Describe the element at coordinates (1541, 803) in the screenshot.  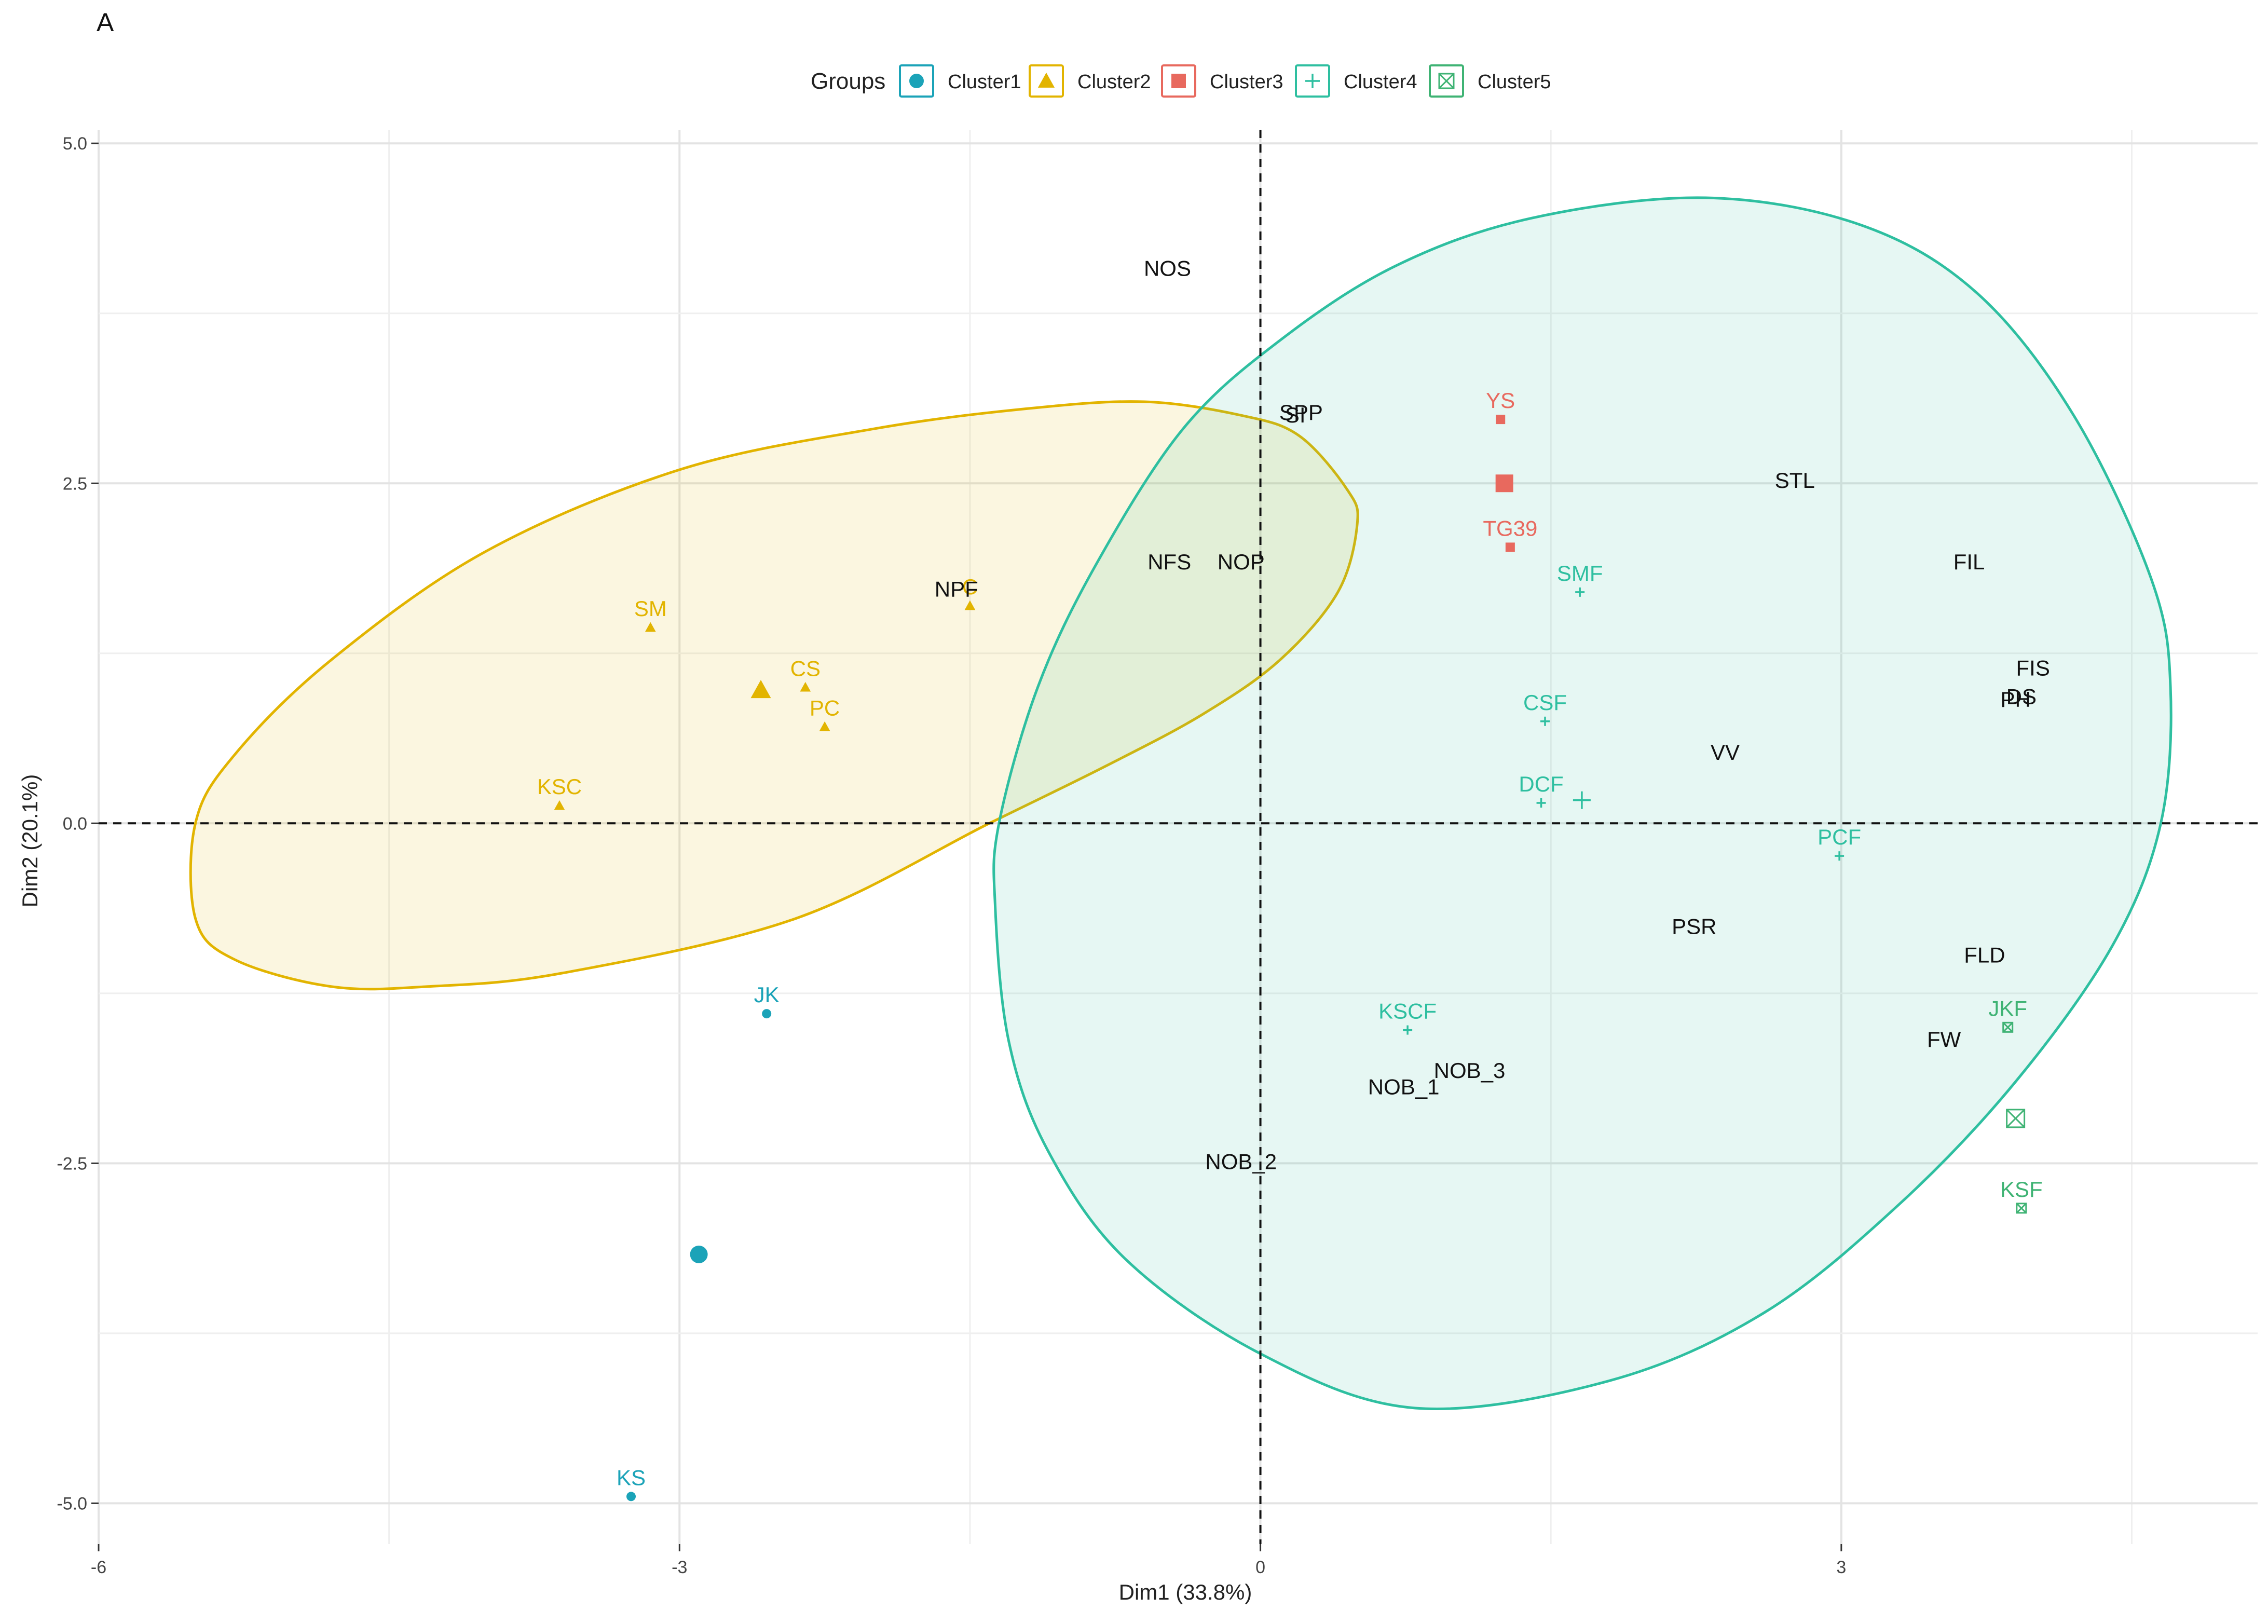
I see `point-dcf` at that location.